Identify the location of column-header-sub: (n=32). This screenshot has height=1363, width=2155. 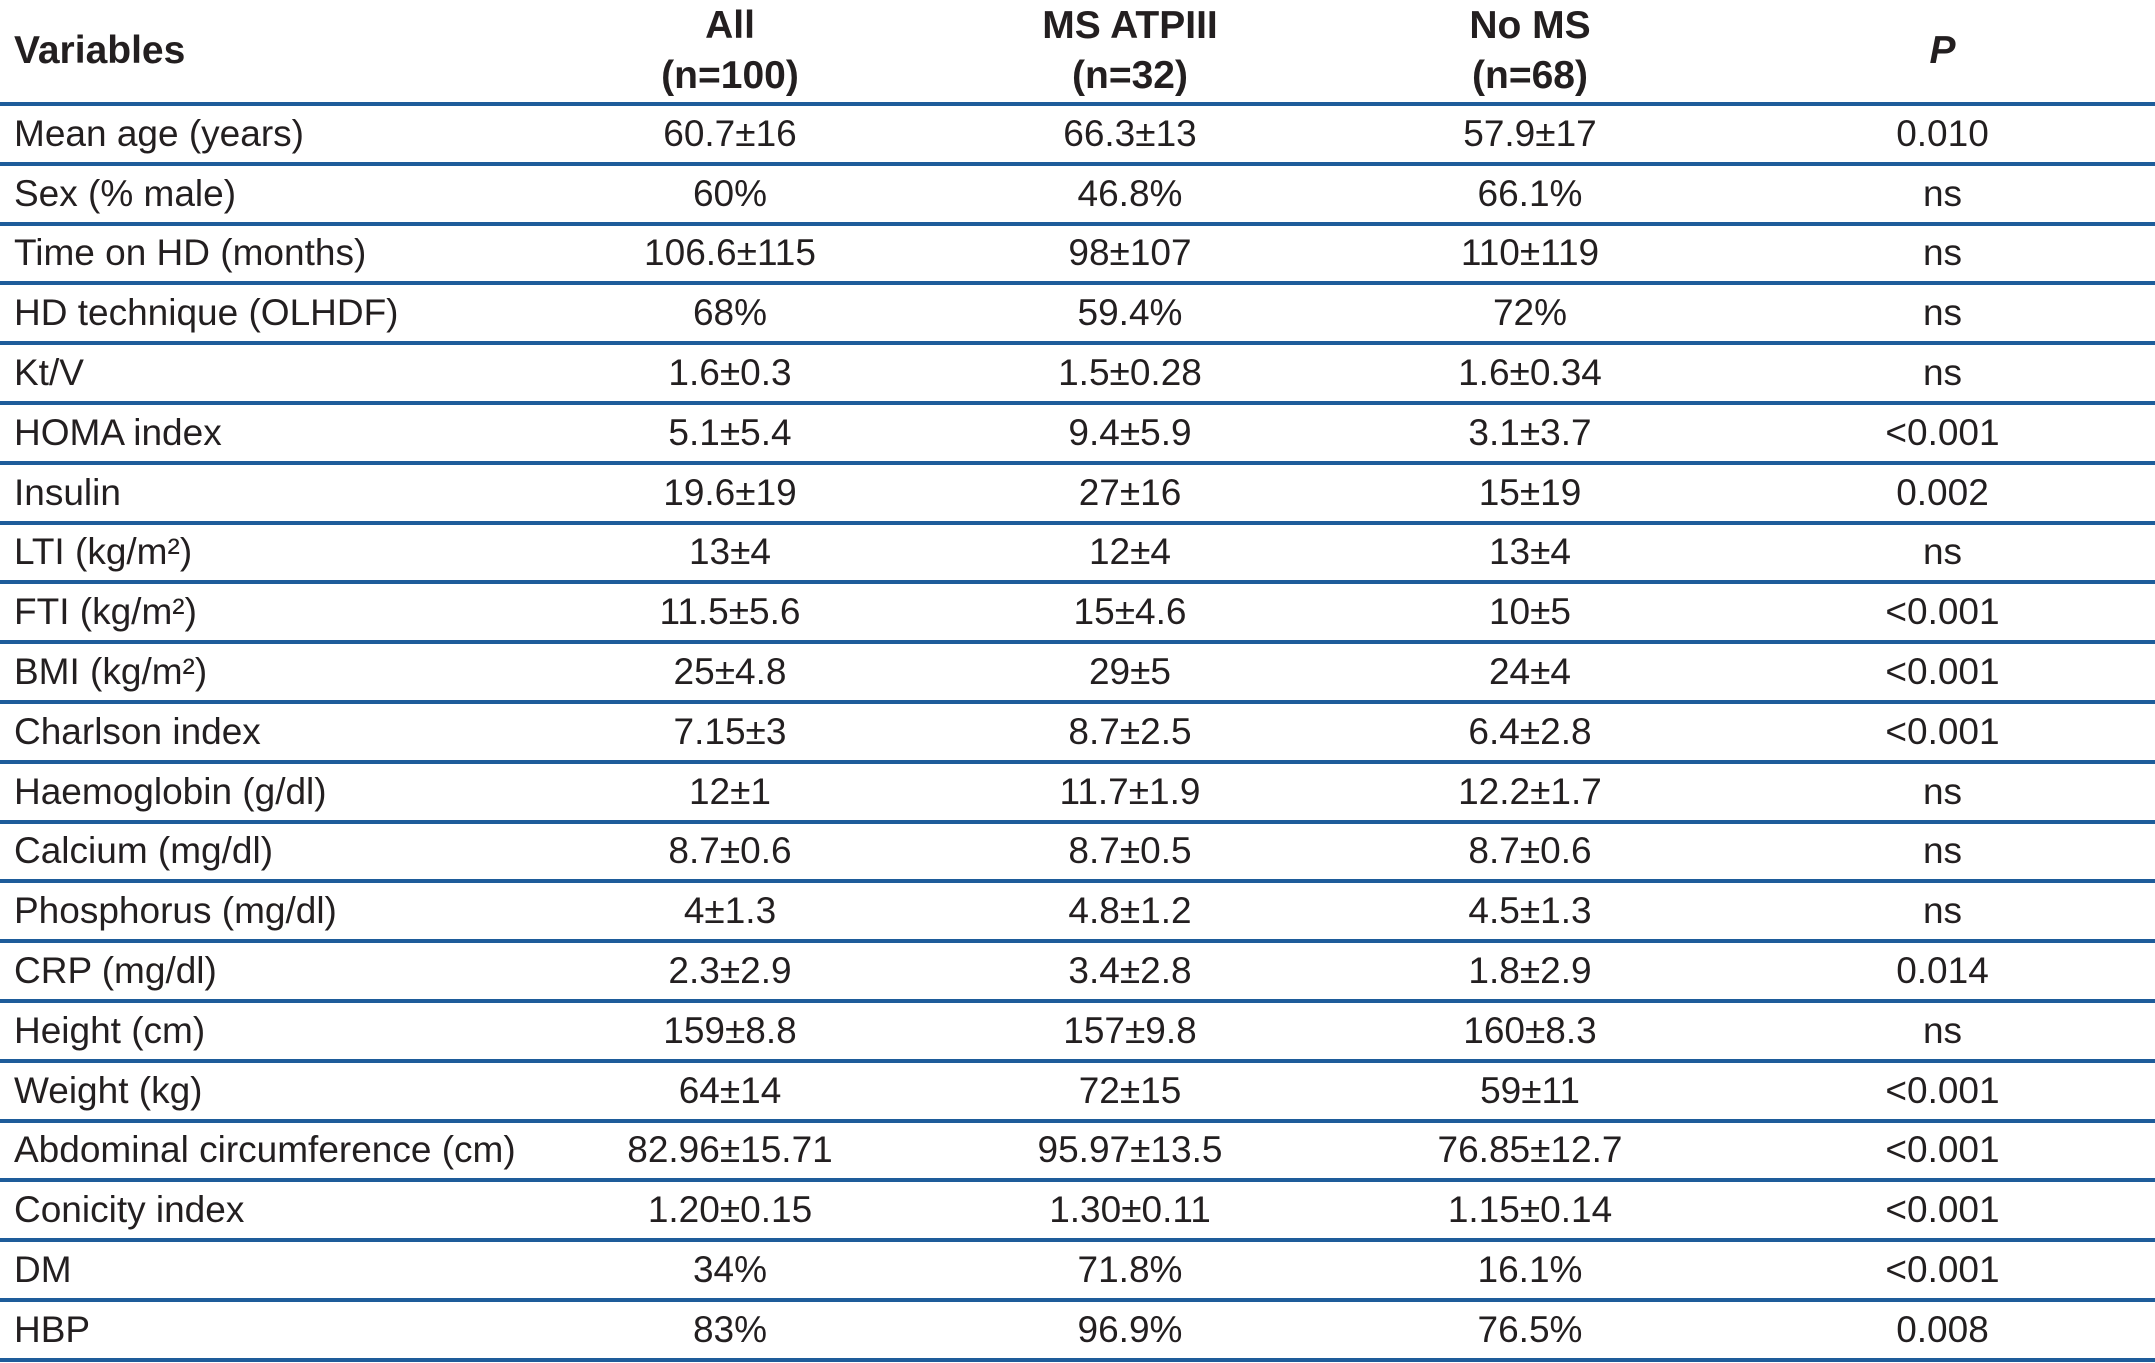
(1130, 75).